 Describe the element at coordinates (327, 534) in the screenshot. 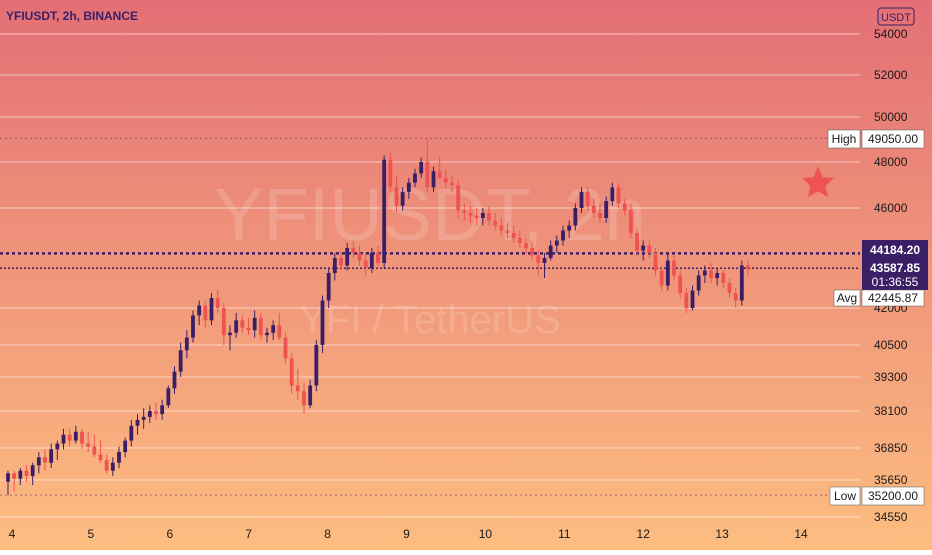

I see `x-tick-label-4: 8` at that location.